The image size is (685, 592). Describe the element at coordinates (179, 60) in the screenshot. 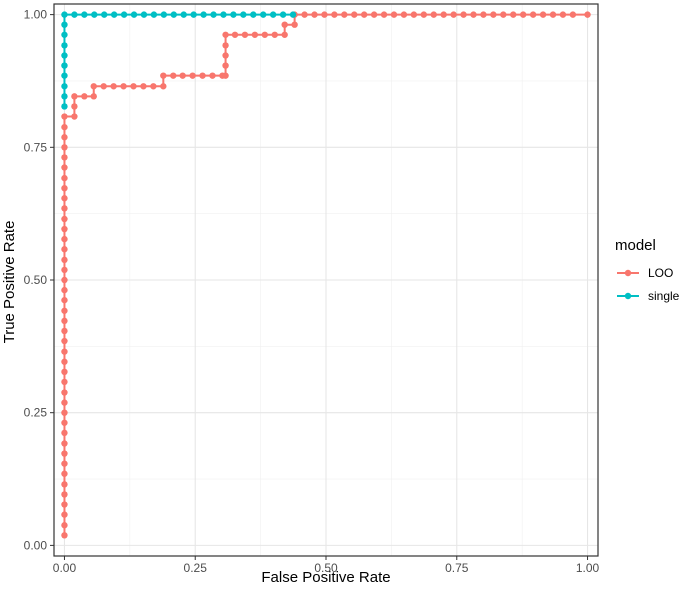

I see `series-single` at that location.